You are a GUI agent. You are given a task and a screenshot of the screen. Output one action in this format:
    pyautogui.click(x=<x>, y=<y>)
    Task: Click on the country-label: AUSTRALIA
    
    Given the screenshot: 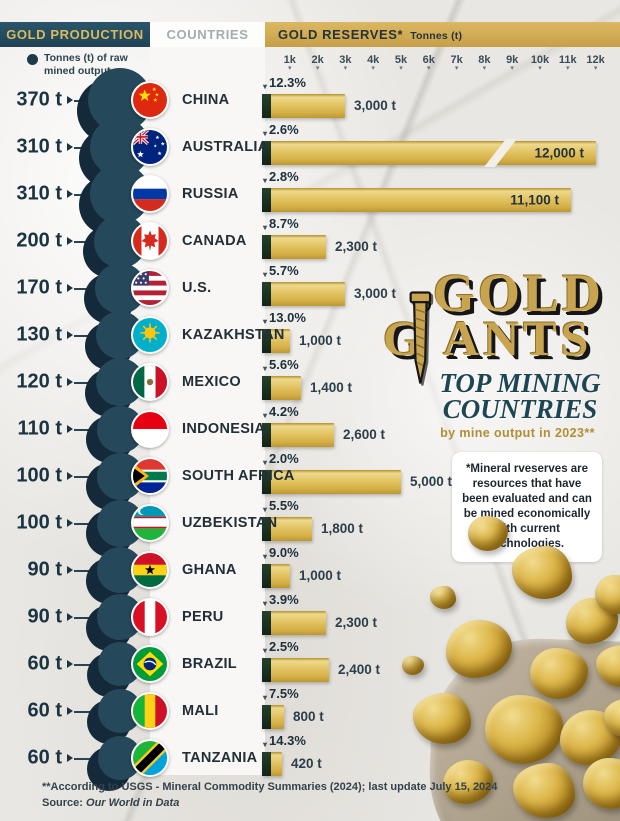 What is the action you would take?
    pyautogui.click(x=225, y=147)
    